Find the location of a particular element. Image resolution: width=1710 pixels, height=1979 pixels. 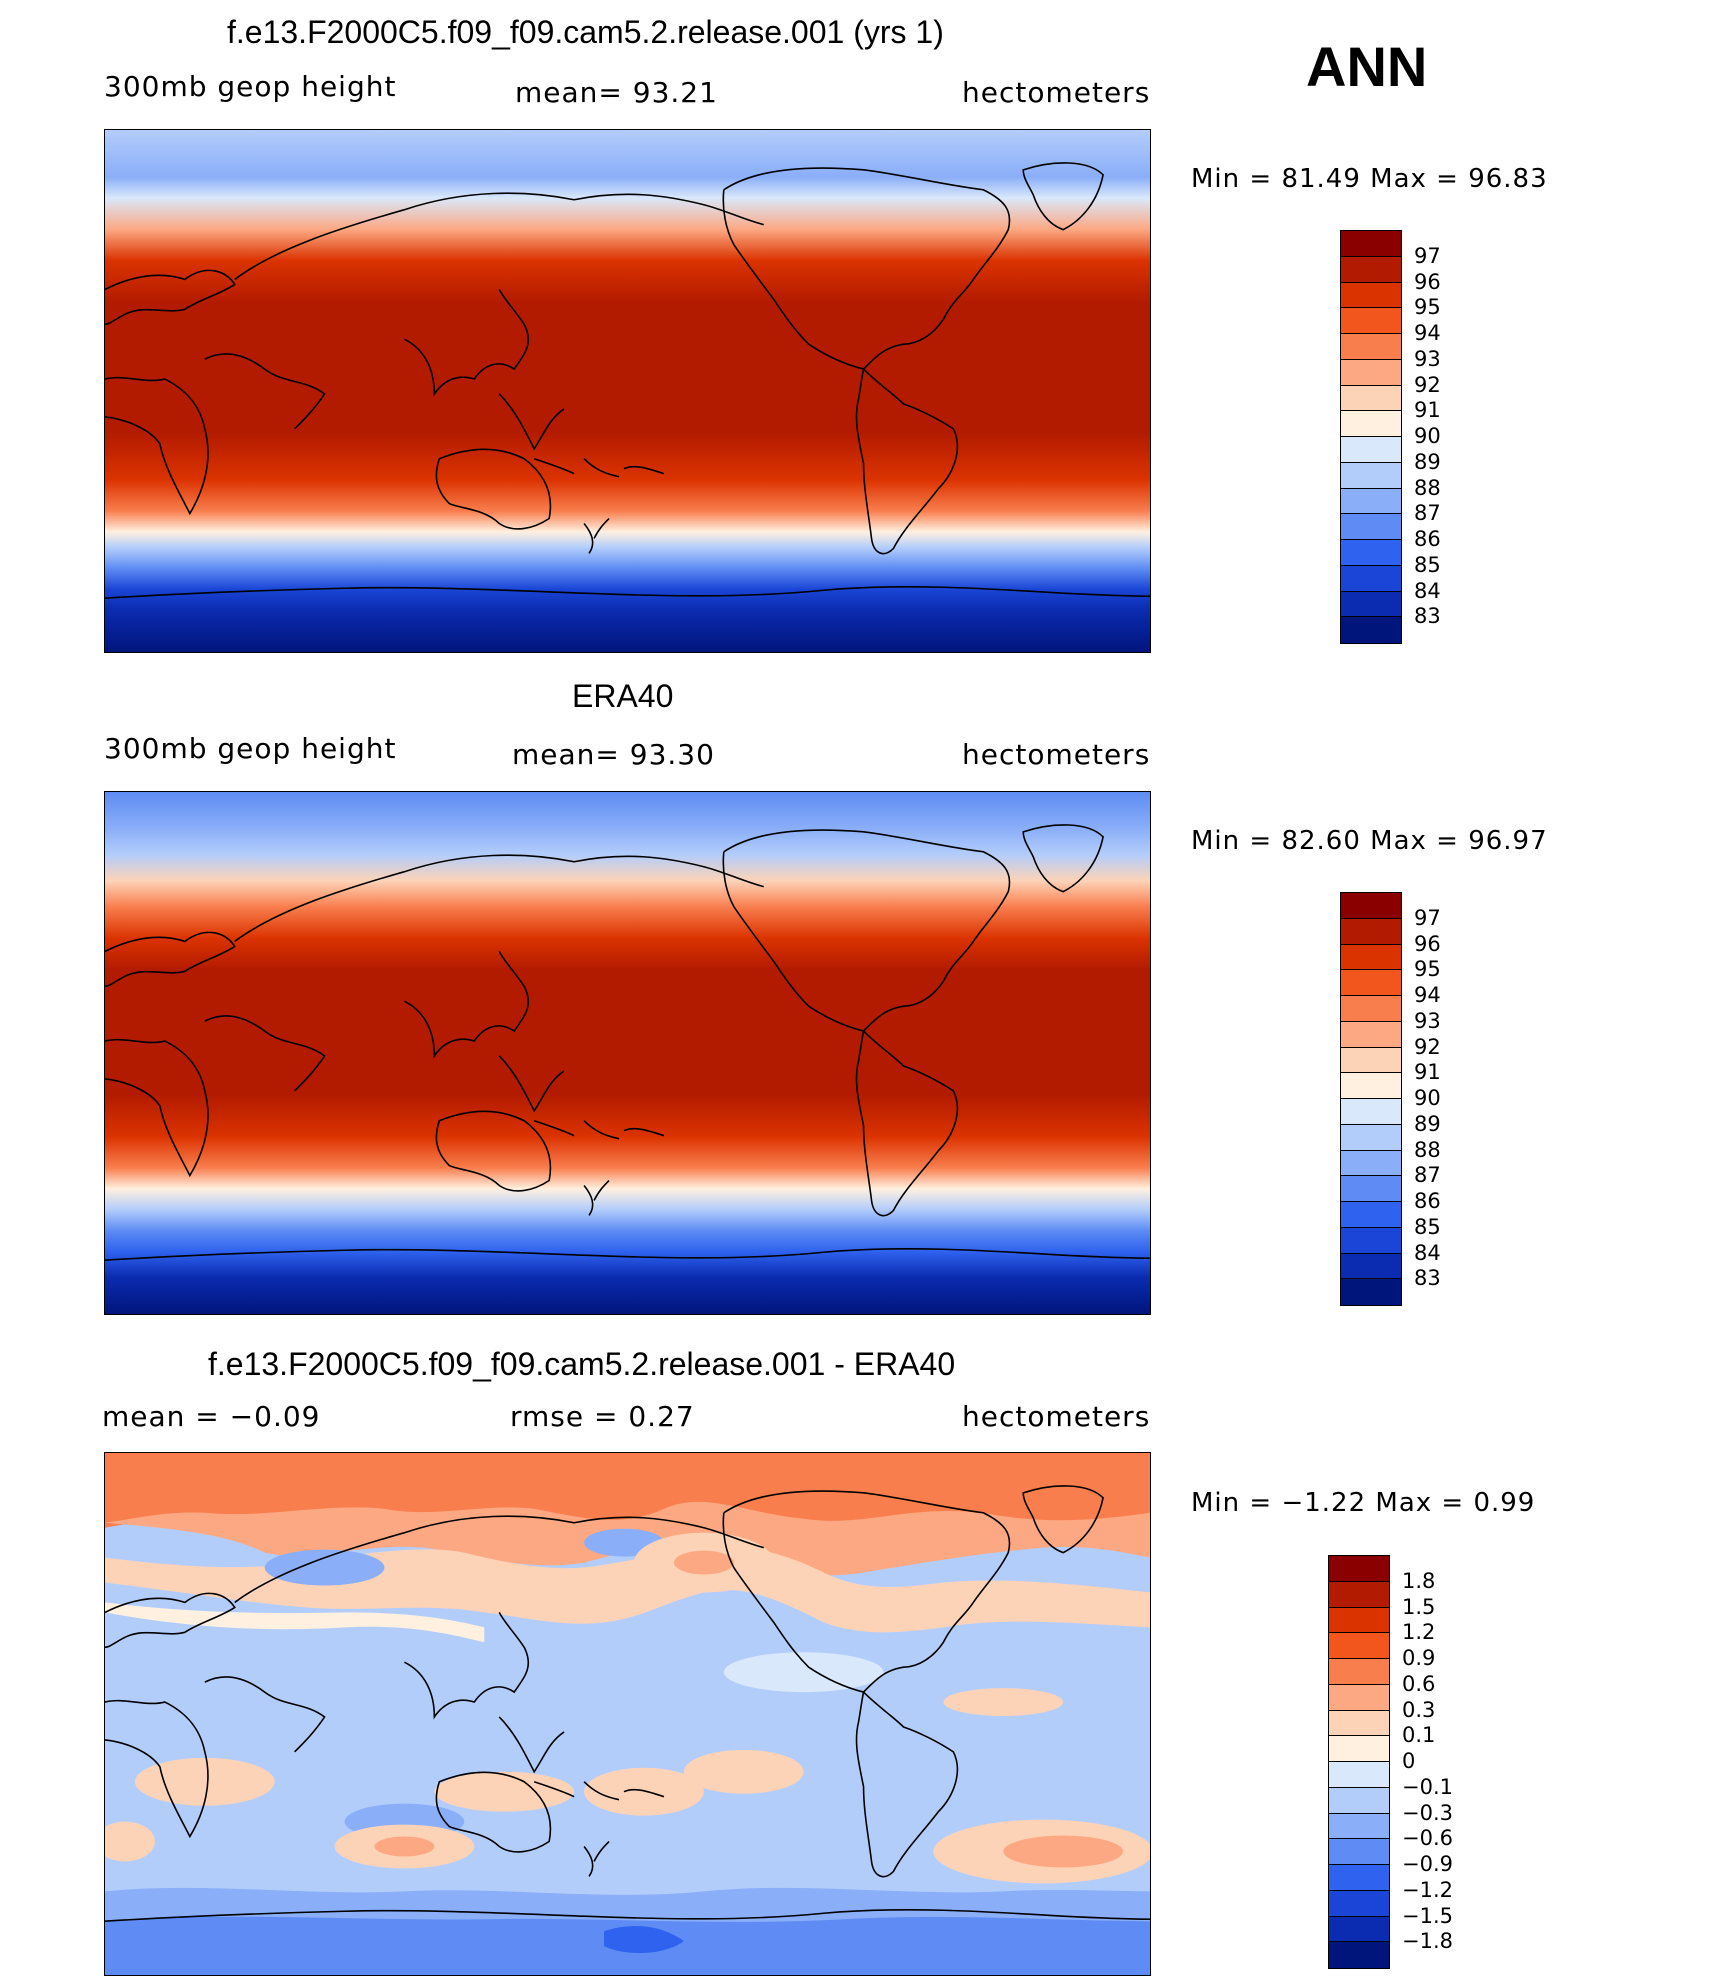

colorbar-tick-label: 0.3 is located at coordinates (1419, 1709).